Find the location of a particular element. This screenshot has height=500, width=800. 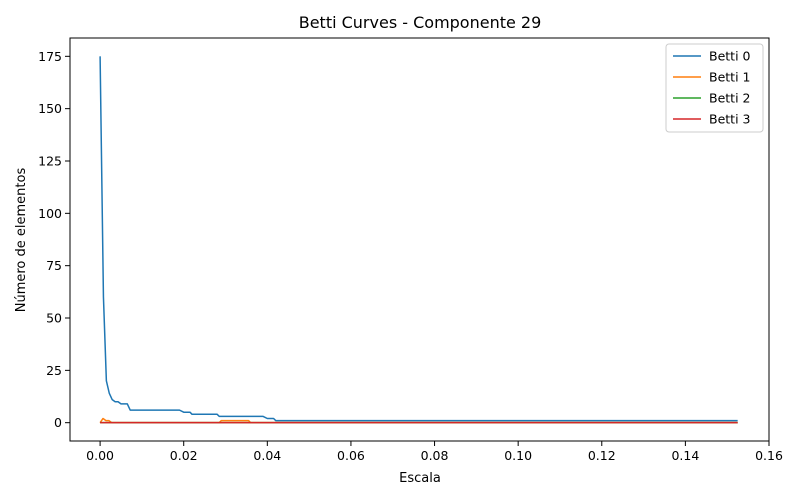

x-axis-label: Escala is located at coordinates (420, 478).